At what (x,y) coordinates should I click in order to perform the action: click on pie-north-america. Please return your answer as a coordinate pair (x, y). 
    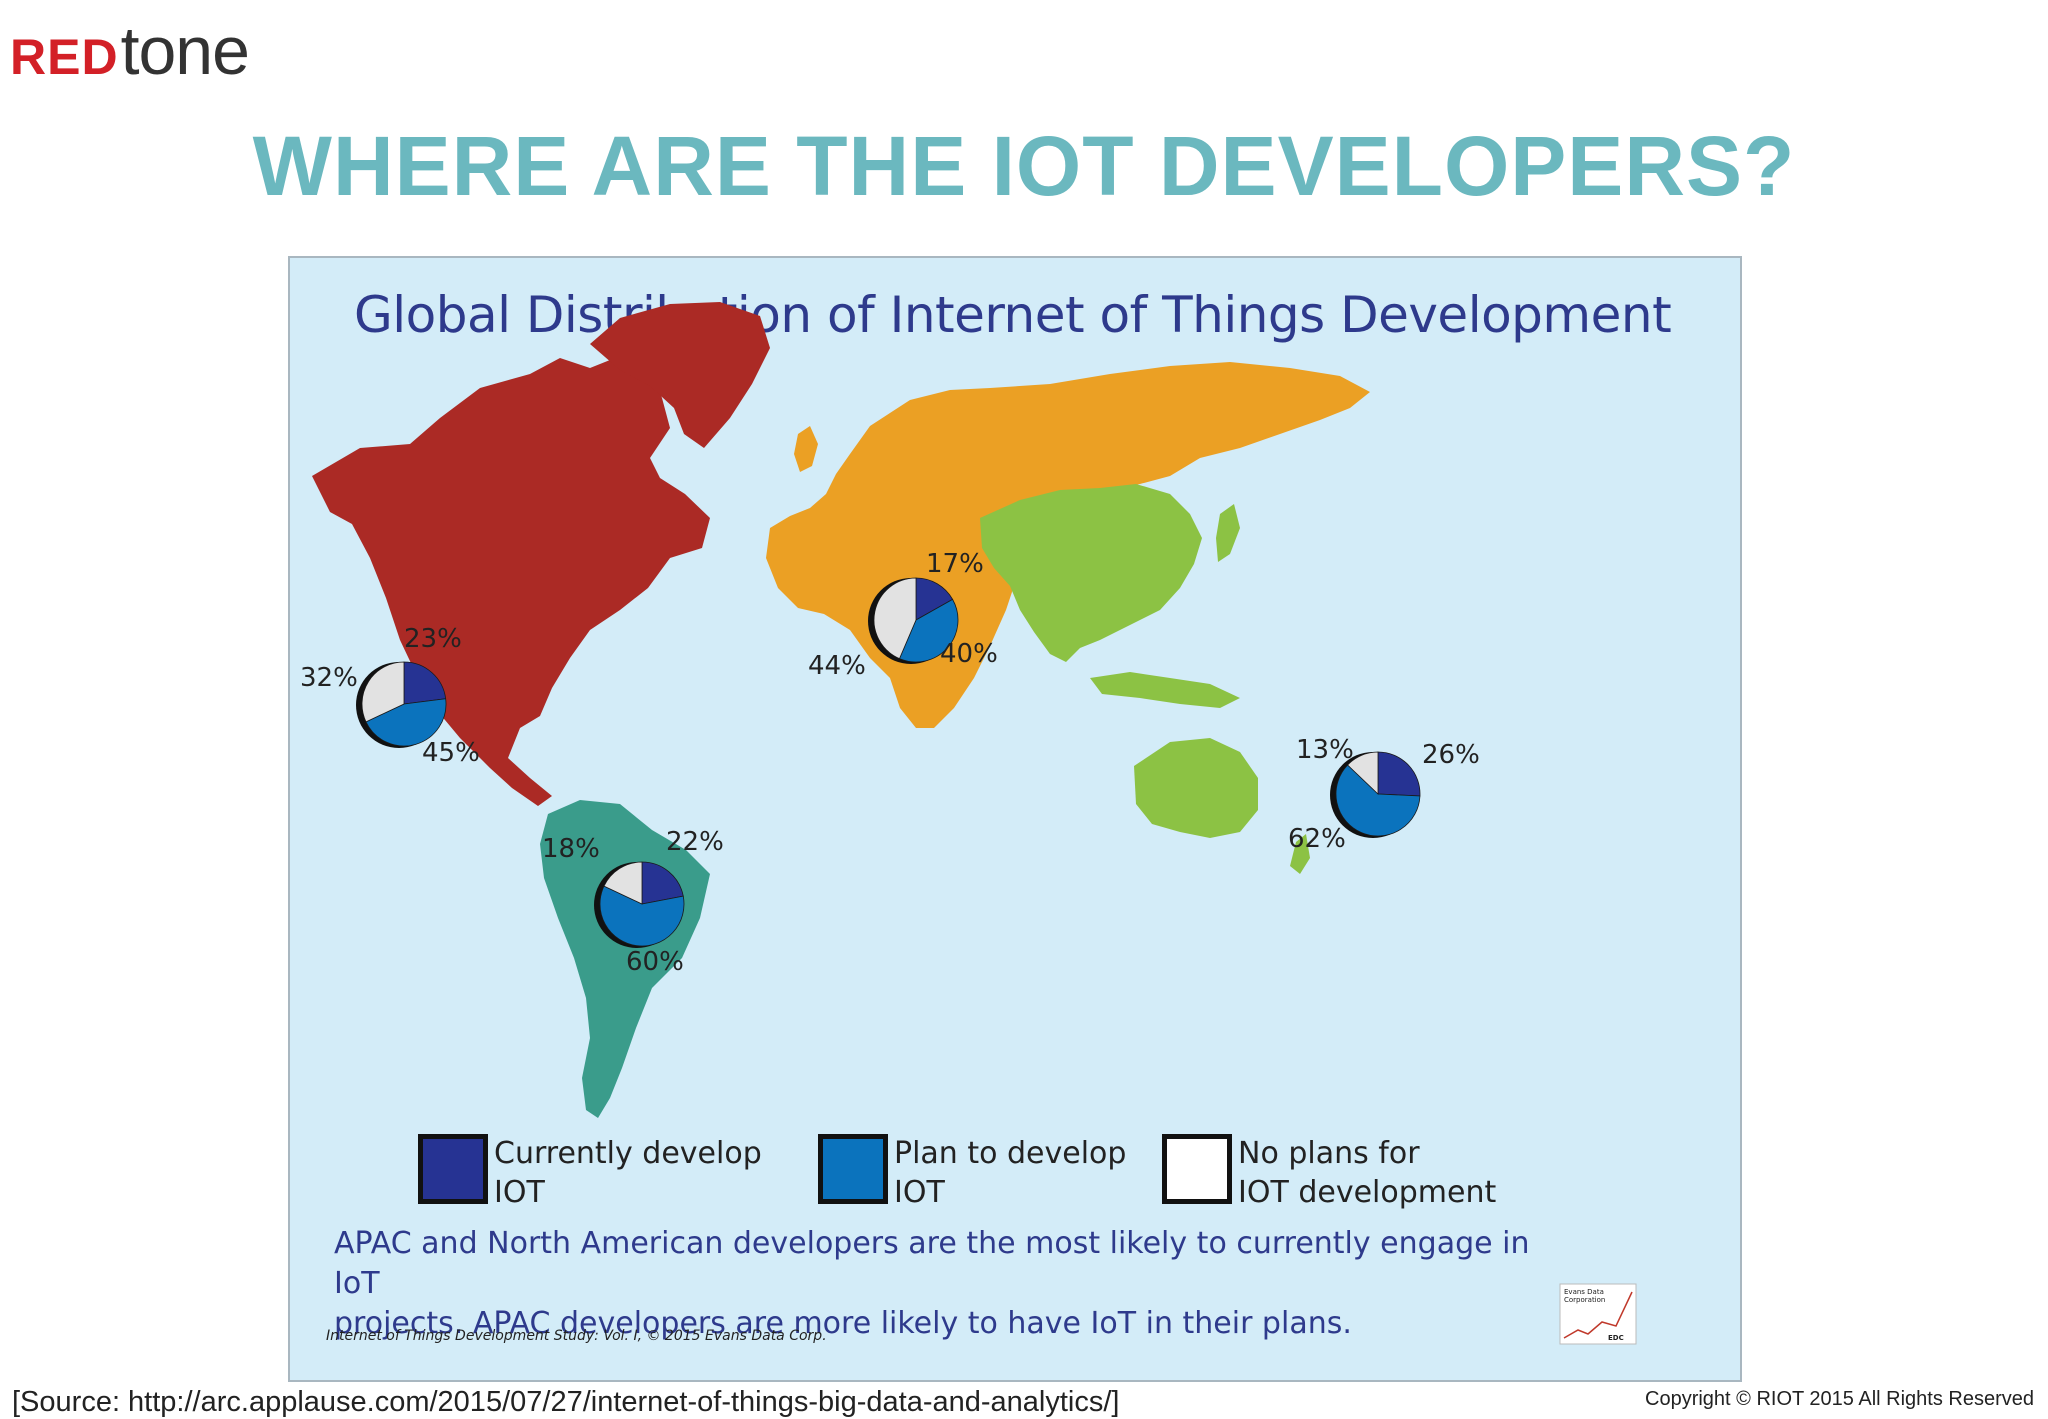
    Looking at the image, I should click on (401, 704).